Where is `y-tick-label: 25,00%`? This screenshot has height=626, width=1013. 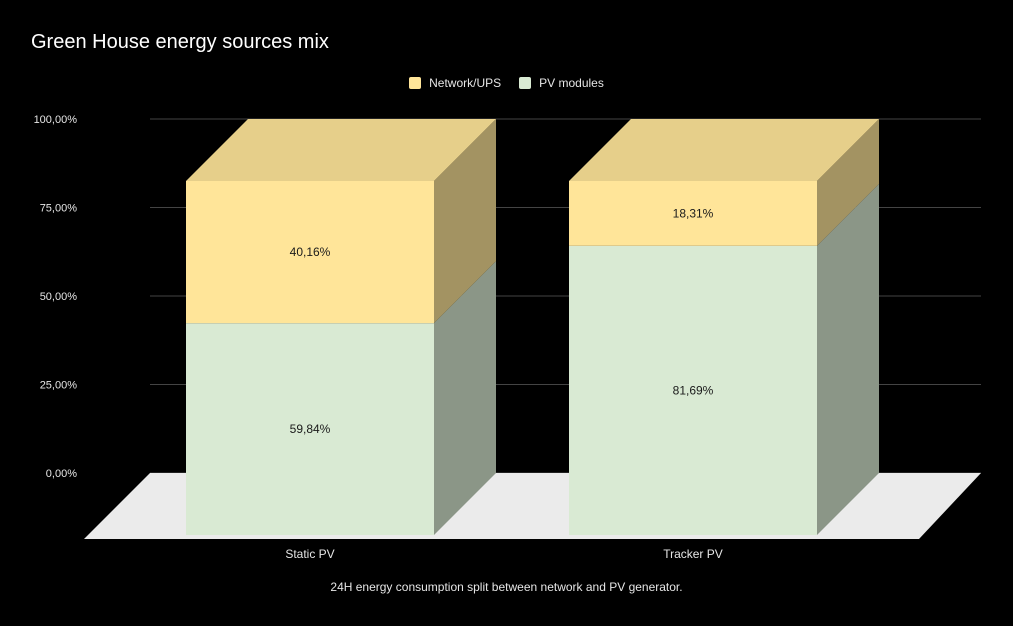
y-tick-label: 25,00% is located at coordinates (59, 386).